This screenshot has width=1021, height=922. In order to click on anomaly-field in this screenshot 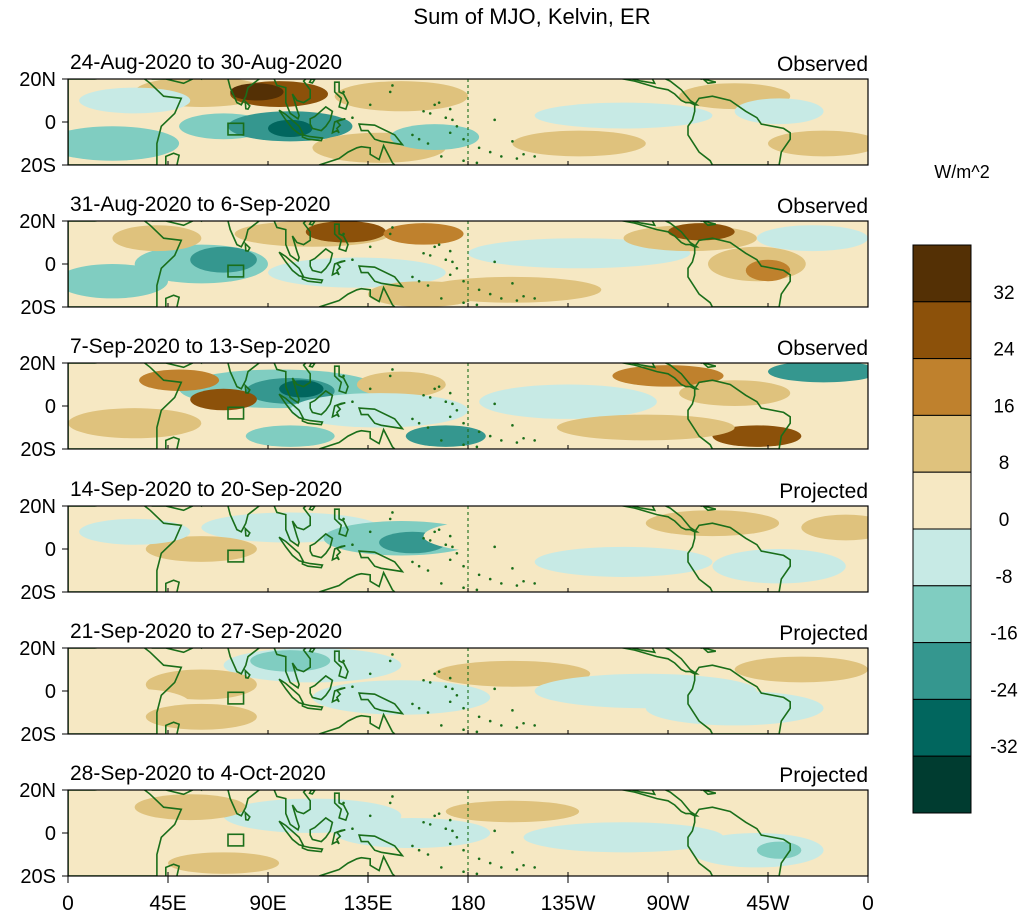, I will do `click(468, 833)`.